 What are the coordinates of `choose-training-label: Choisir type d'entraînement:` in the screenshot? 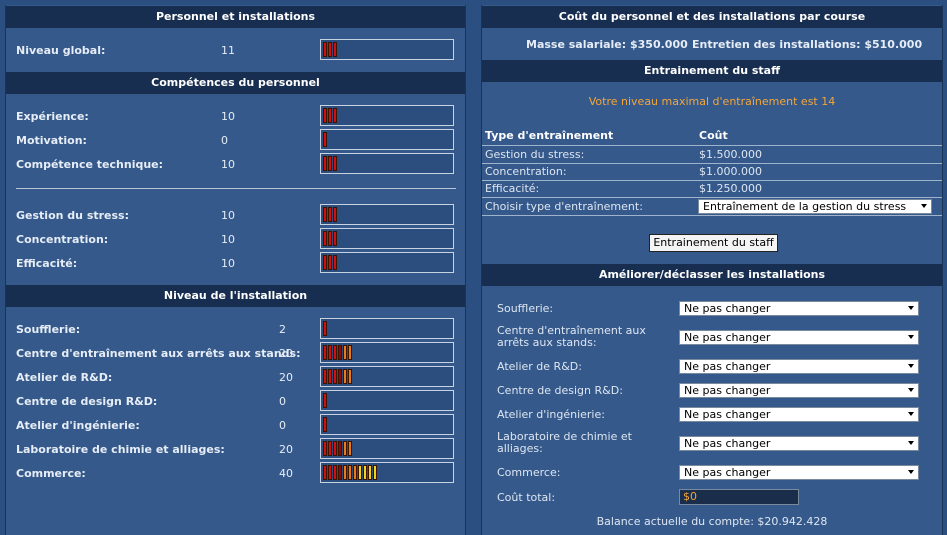 It's located at (564, 206).